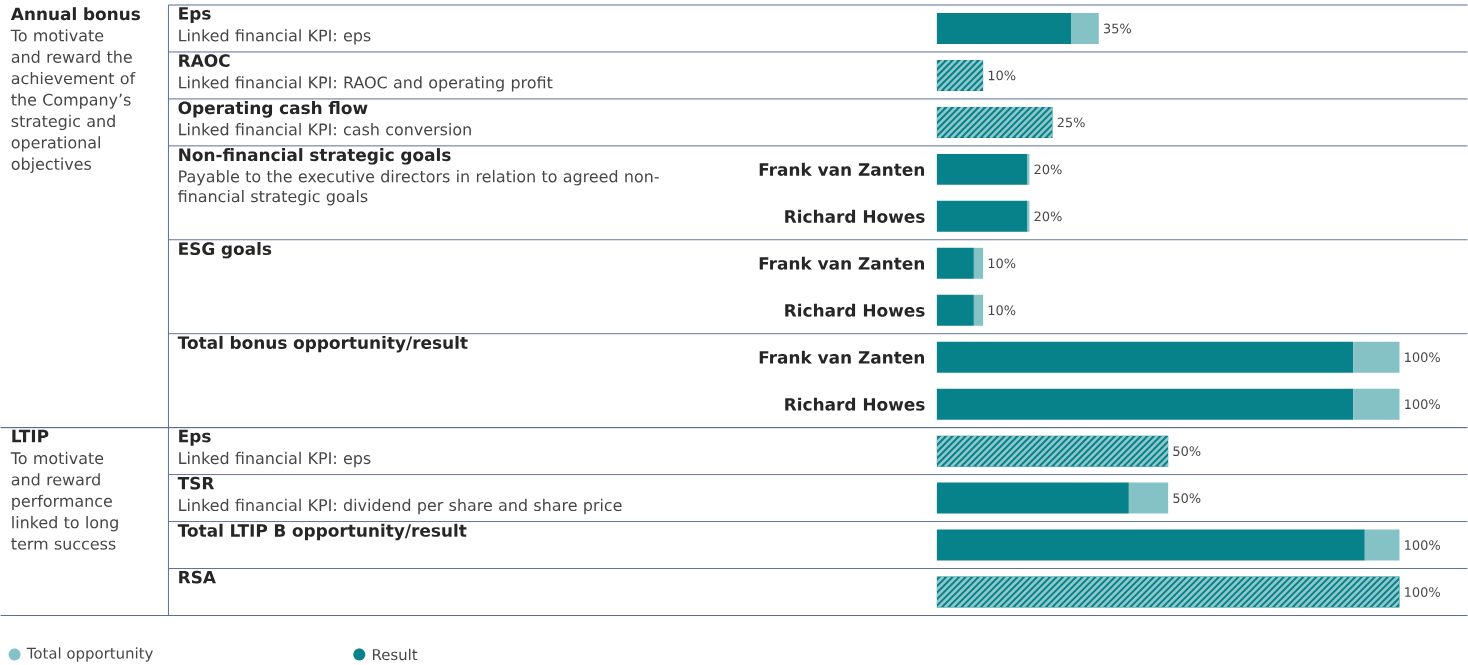 The image size is (1468, 665). I want to click on text: Linked financial KPI: cash conversion, so click(325, 129).